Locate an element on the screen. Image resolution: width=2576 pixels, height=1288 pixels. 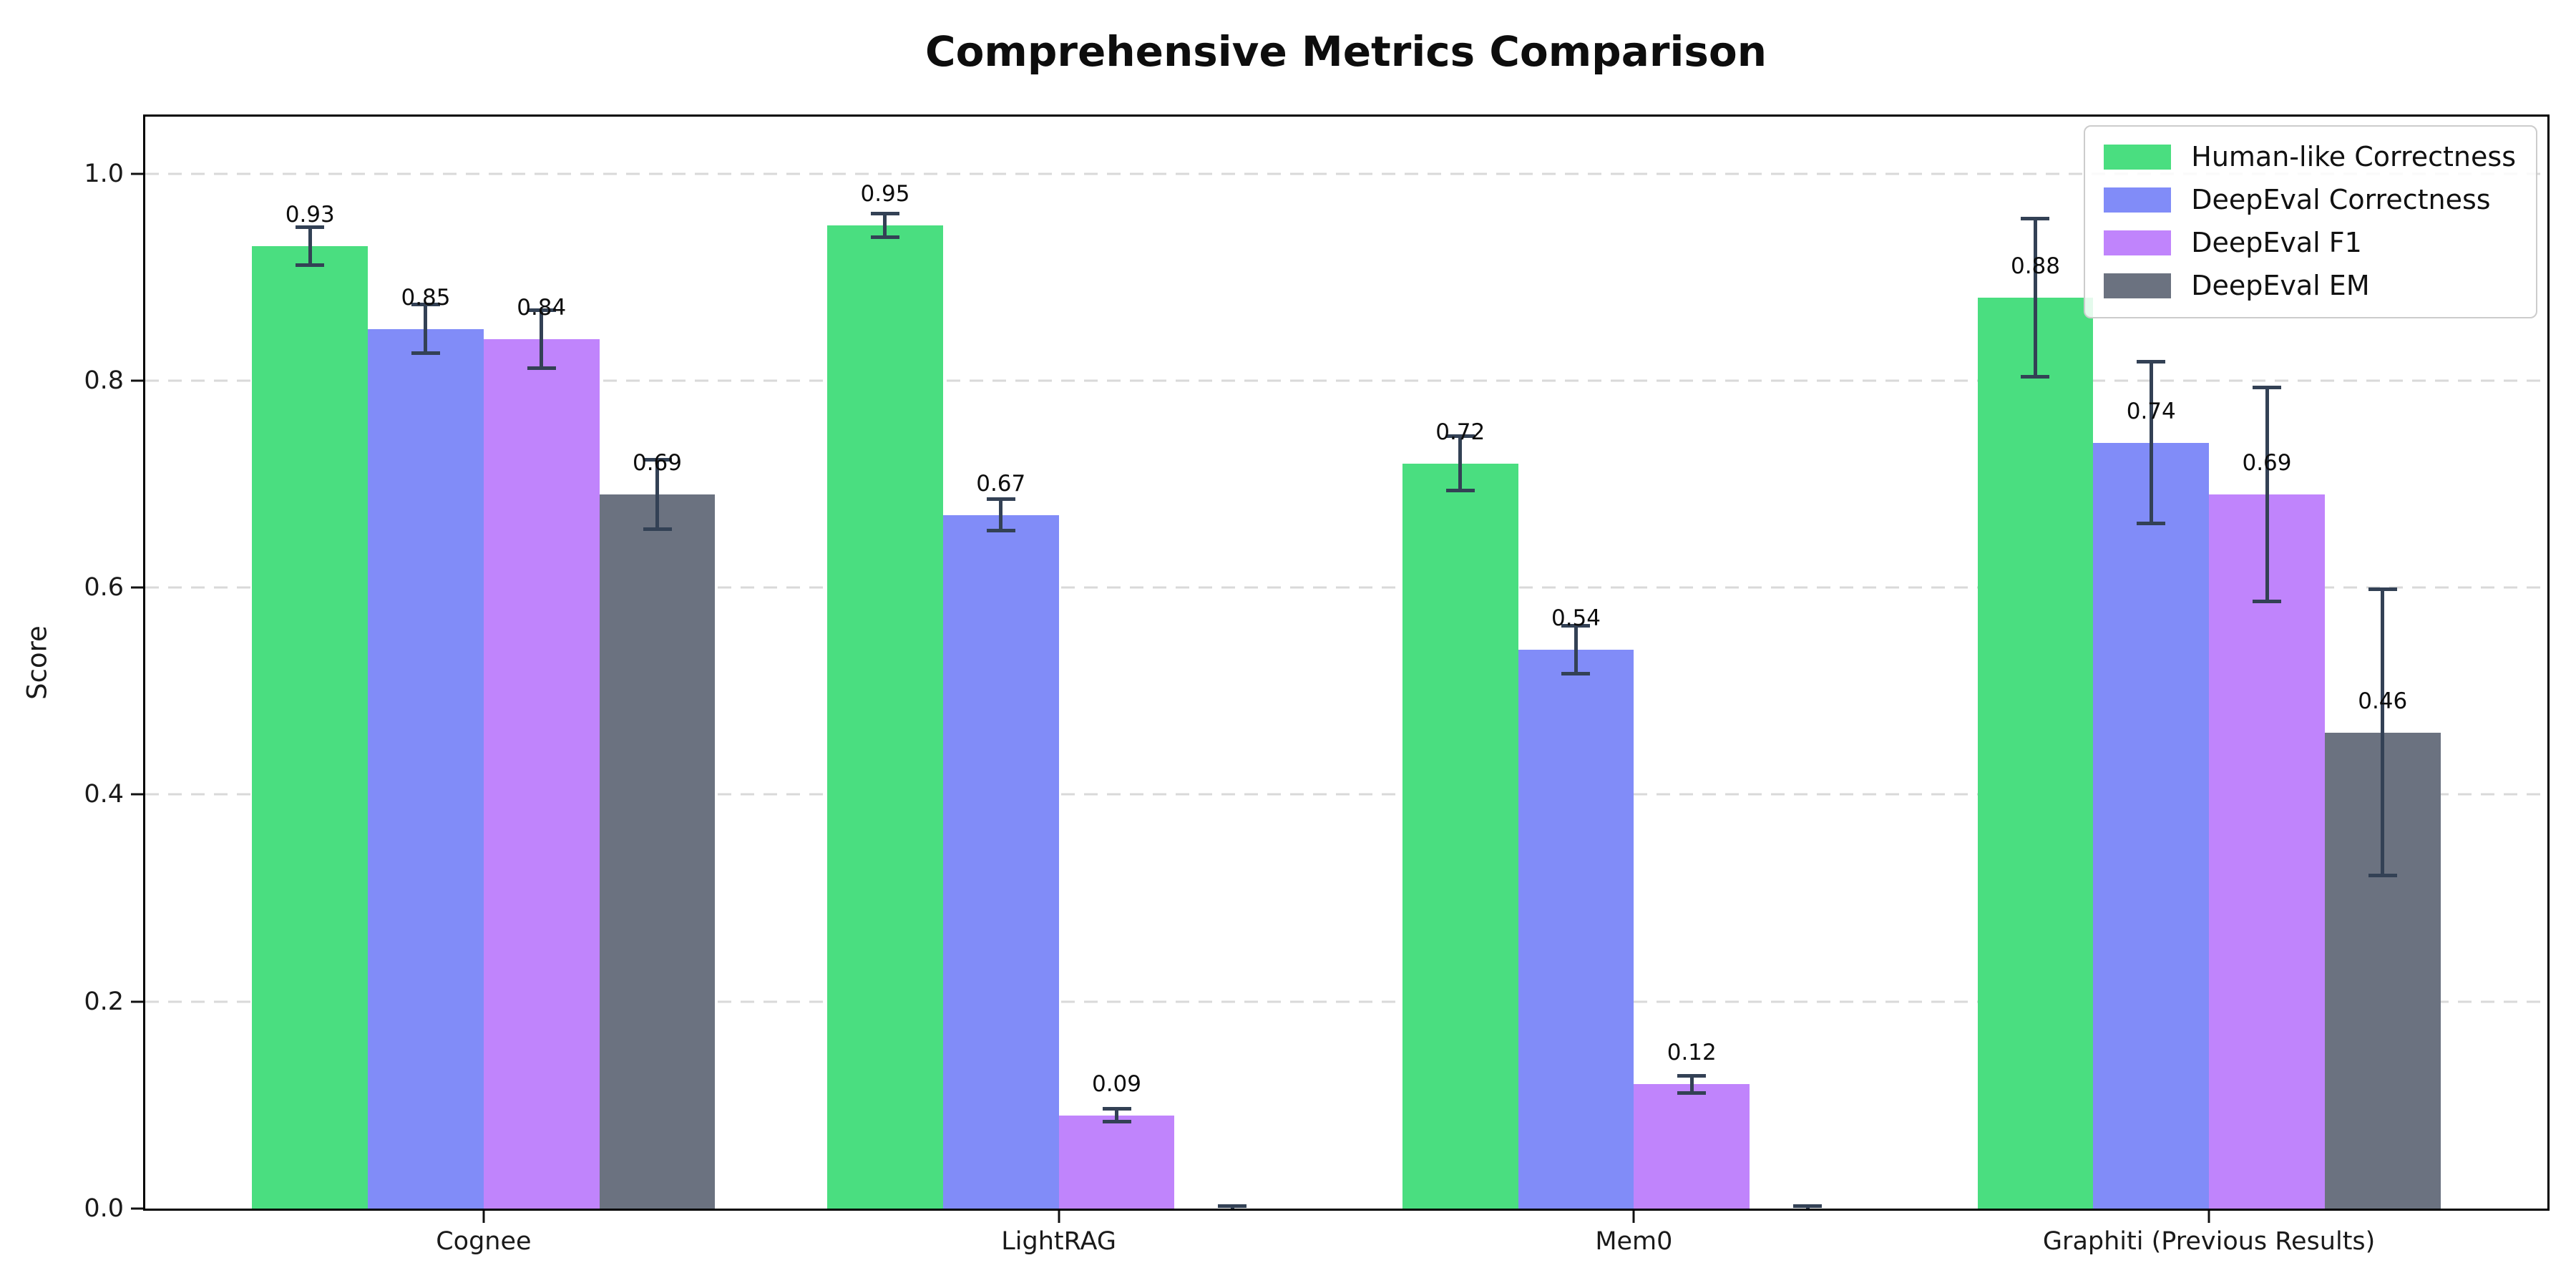
y-tick-label: 0.2 is located at coordinates (104, 1001).